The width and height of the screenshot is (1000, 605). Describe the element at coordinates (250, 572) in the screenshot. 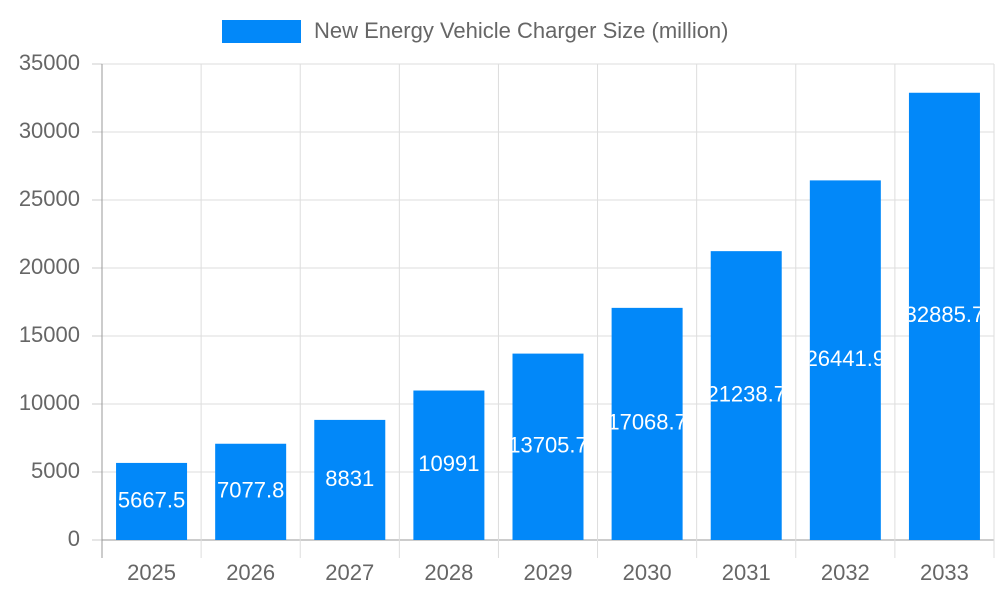

I see `x-tick-label: 2026` at that location.